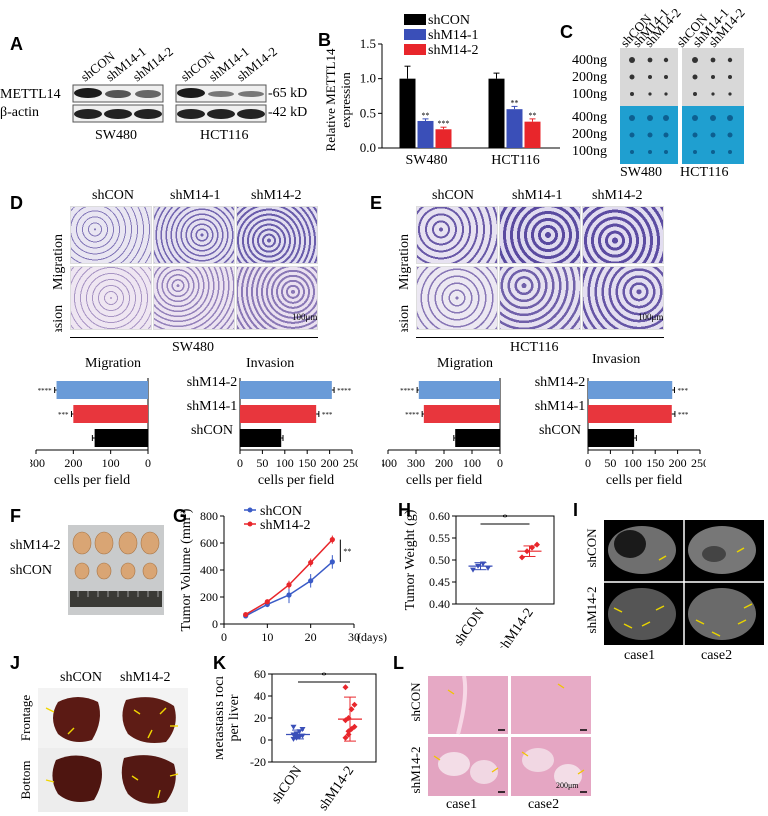  Describe the element at coordinates (92, 480) in the screenshot. I see `x-axis-label: cells per field` at that location.